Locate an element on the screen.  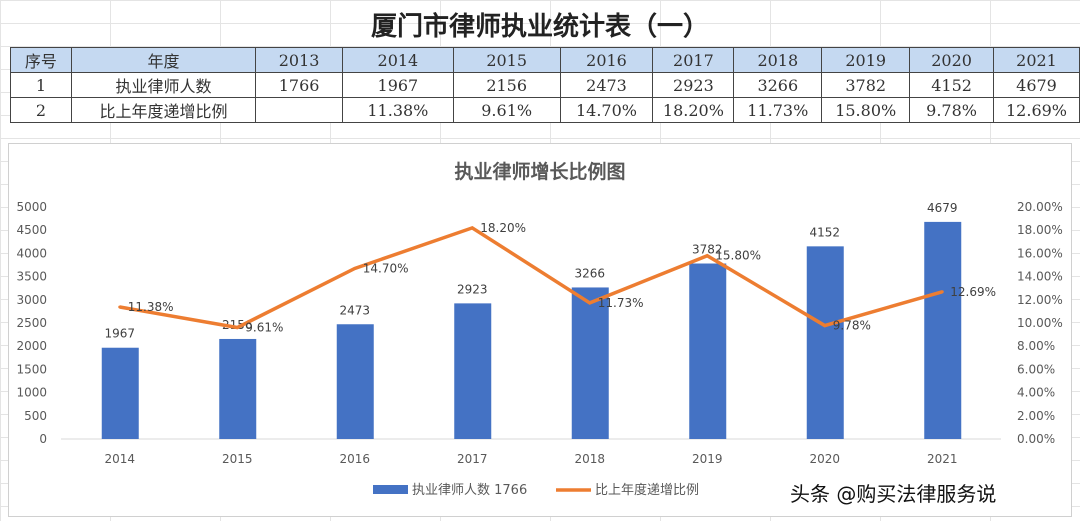
table-cell: 年度 is located at coordinates (163, 60).